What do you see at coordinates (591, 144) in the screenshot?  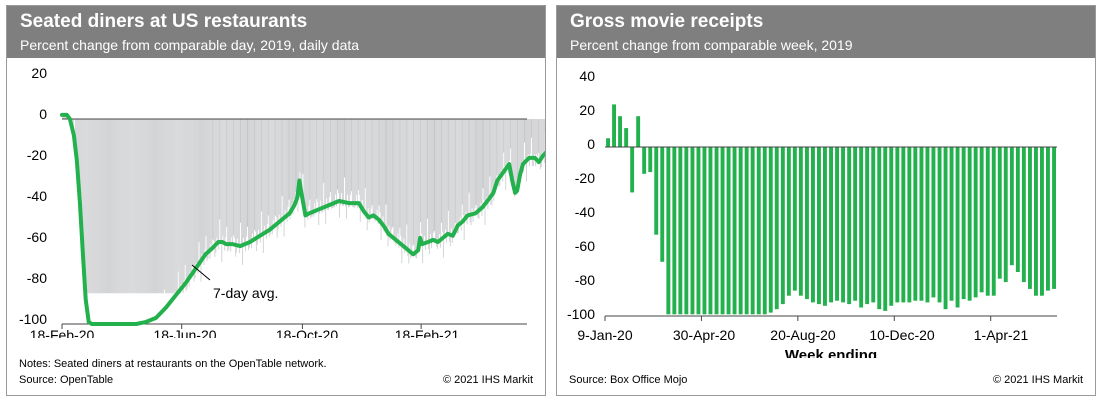 I see `y-tick-label: 0` at bounding box center [591, 144].